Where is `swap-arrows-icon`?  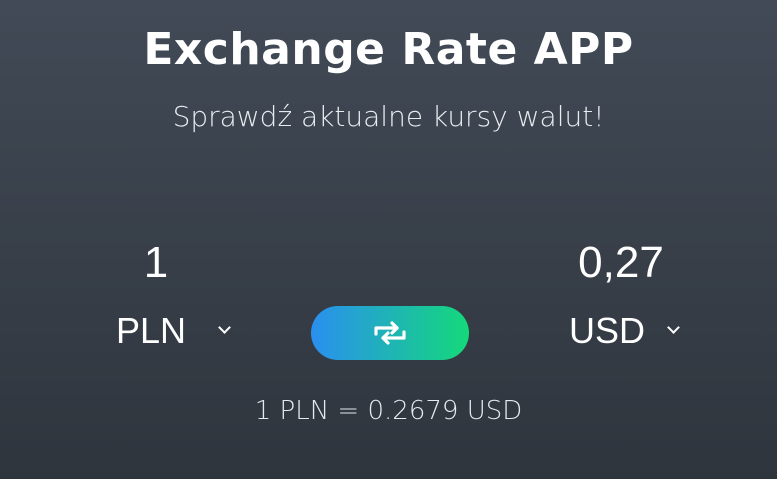 swap-arrows-icon is located at coordinates (390, 333).